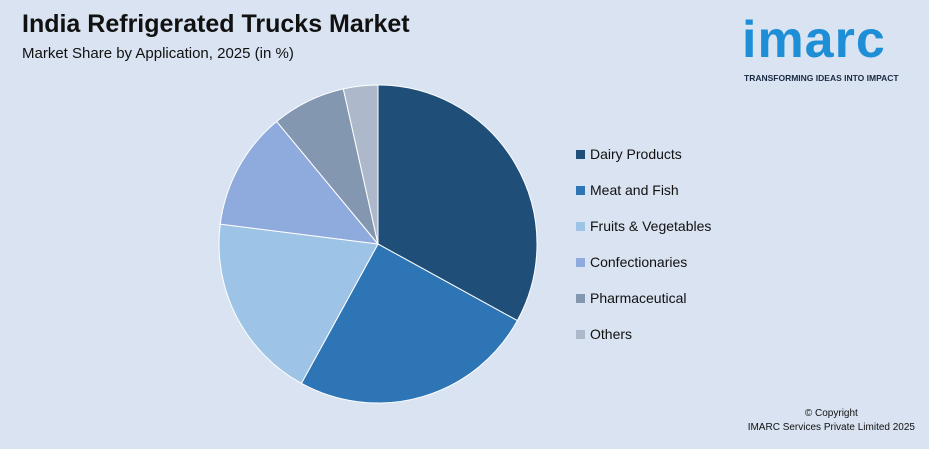 Image resolution: width=929 pixels, height=449 pixels. I want to click on legend-item: Others, so click(643, 334).